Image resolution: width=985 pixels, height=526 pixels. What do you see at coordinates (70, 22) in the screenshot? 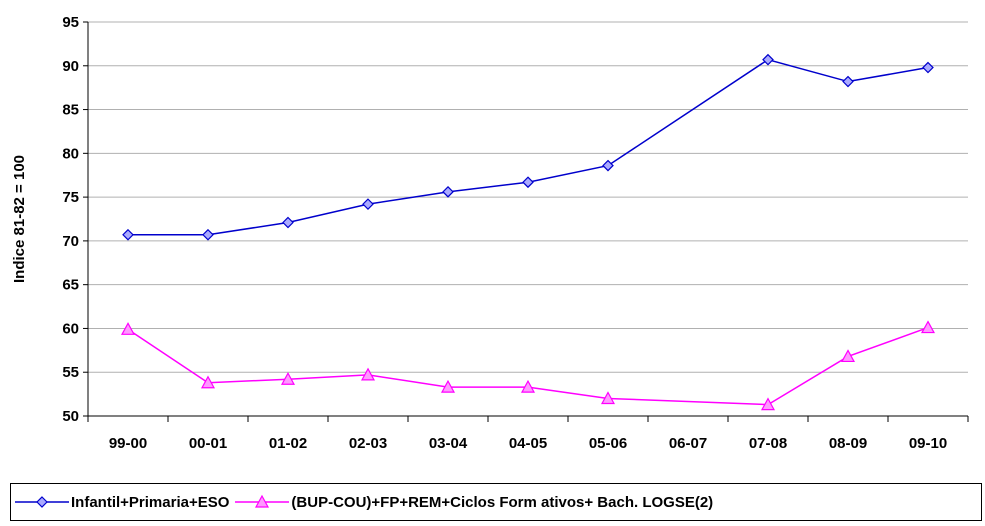
I see `y-tick-label: 95` at bounding box center [70, 22].